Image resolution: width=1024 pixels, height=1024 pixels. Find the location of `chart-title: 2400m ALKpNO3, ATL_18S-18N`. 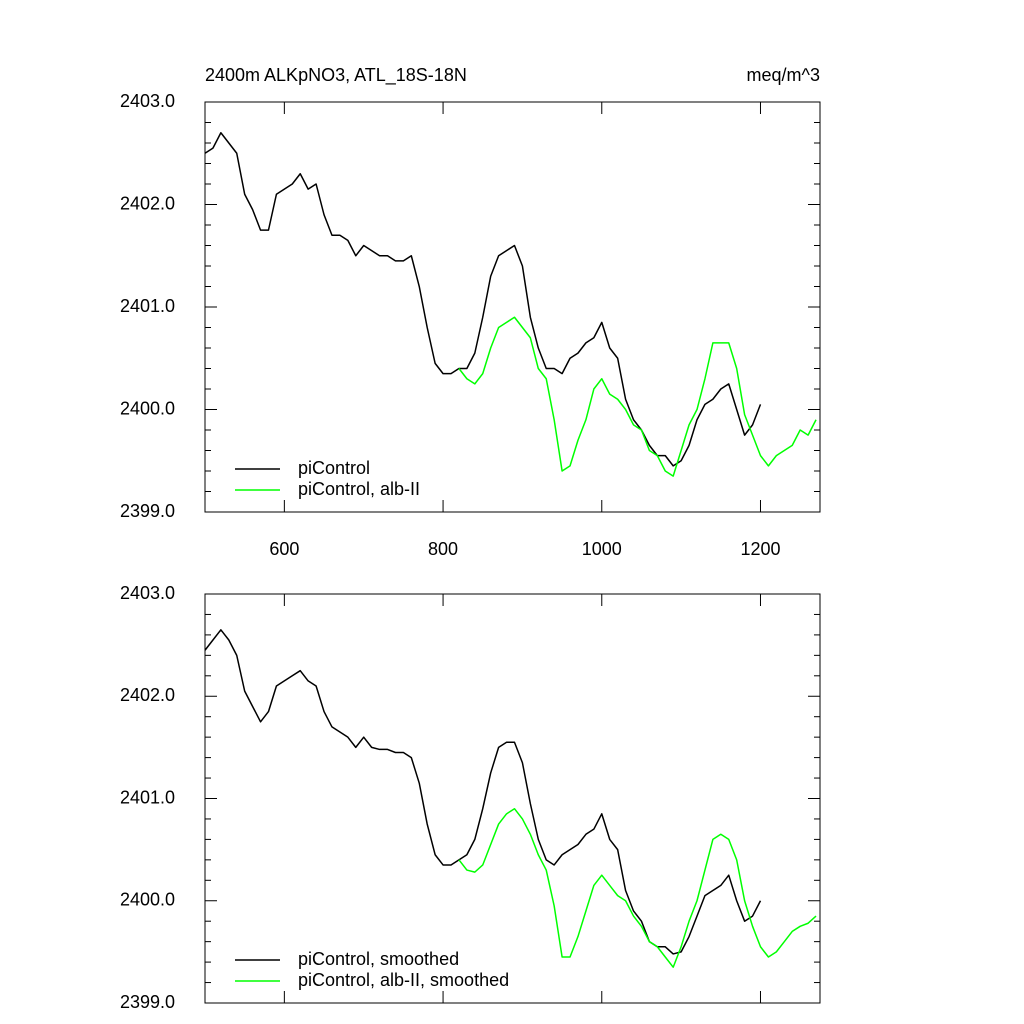

chart-title: 2400m ALKpNO3, ATL_18S-18N is located at coordinates (336, 75).